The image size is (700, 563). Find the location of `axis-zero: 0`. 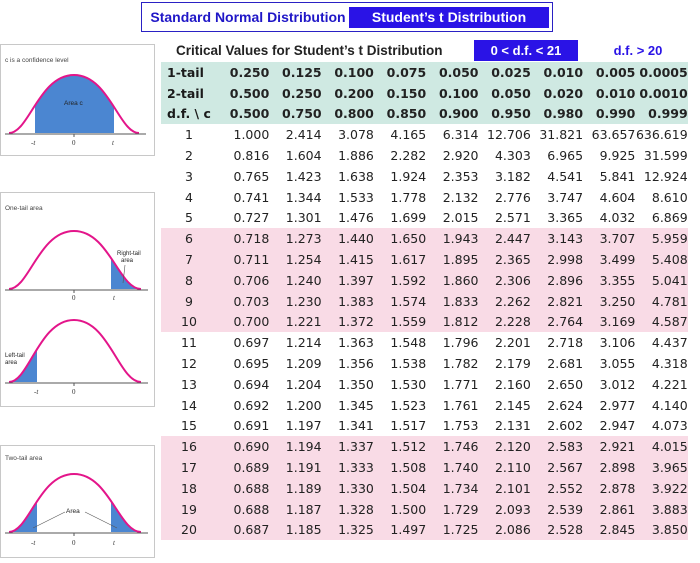

axis-zero: 0 is located at coordinates (74, 143).